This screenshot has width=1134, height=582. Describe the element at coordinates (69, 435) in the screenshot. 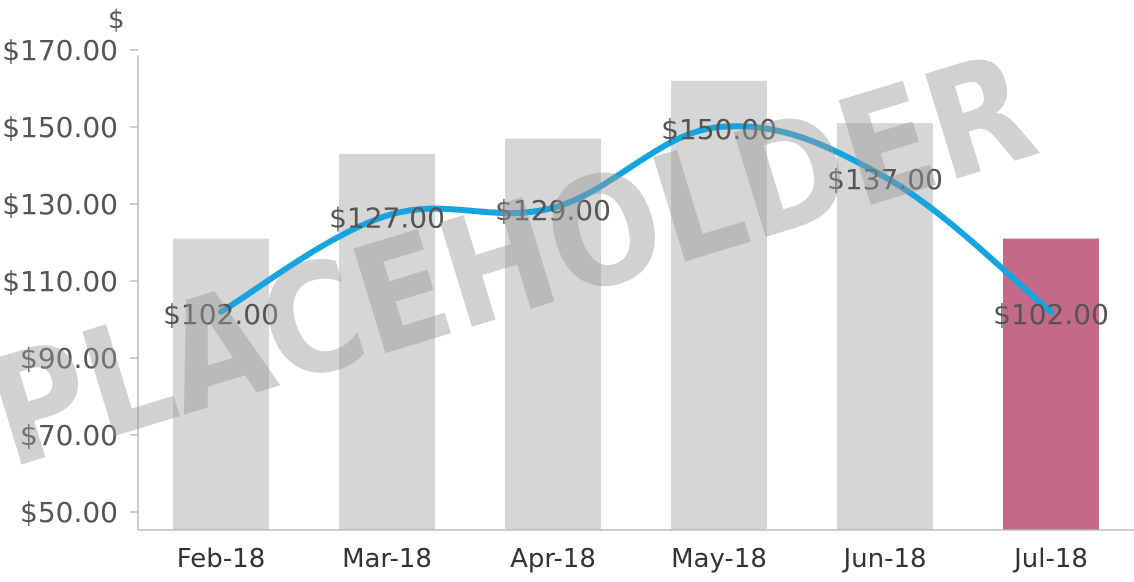

I see `y-tick-label: $70.00` at that location.